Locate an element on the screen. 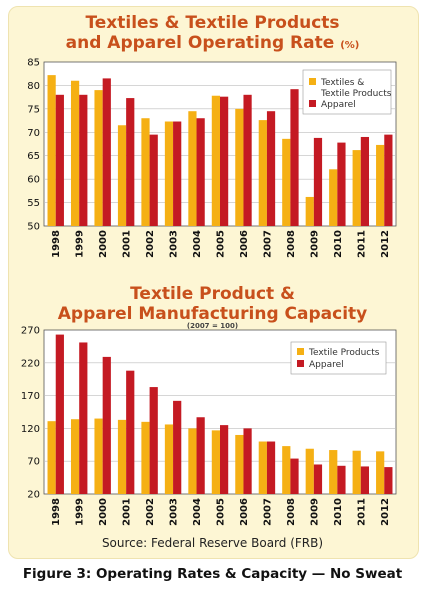 The height and width of the screenshot is (600, 425). chart1-xtick-label: 1999 is located at coordinates (80, 244).